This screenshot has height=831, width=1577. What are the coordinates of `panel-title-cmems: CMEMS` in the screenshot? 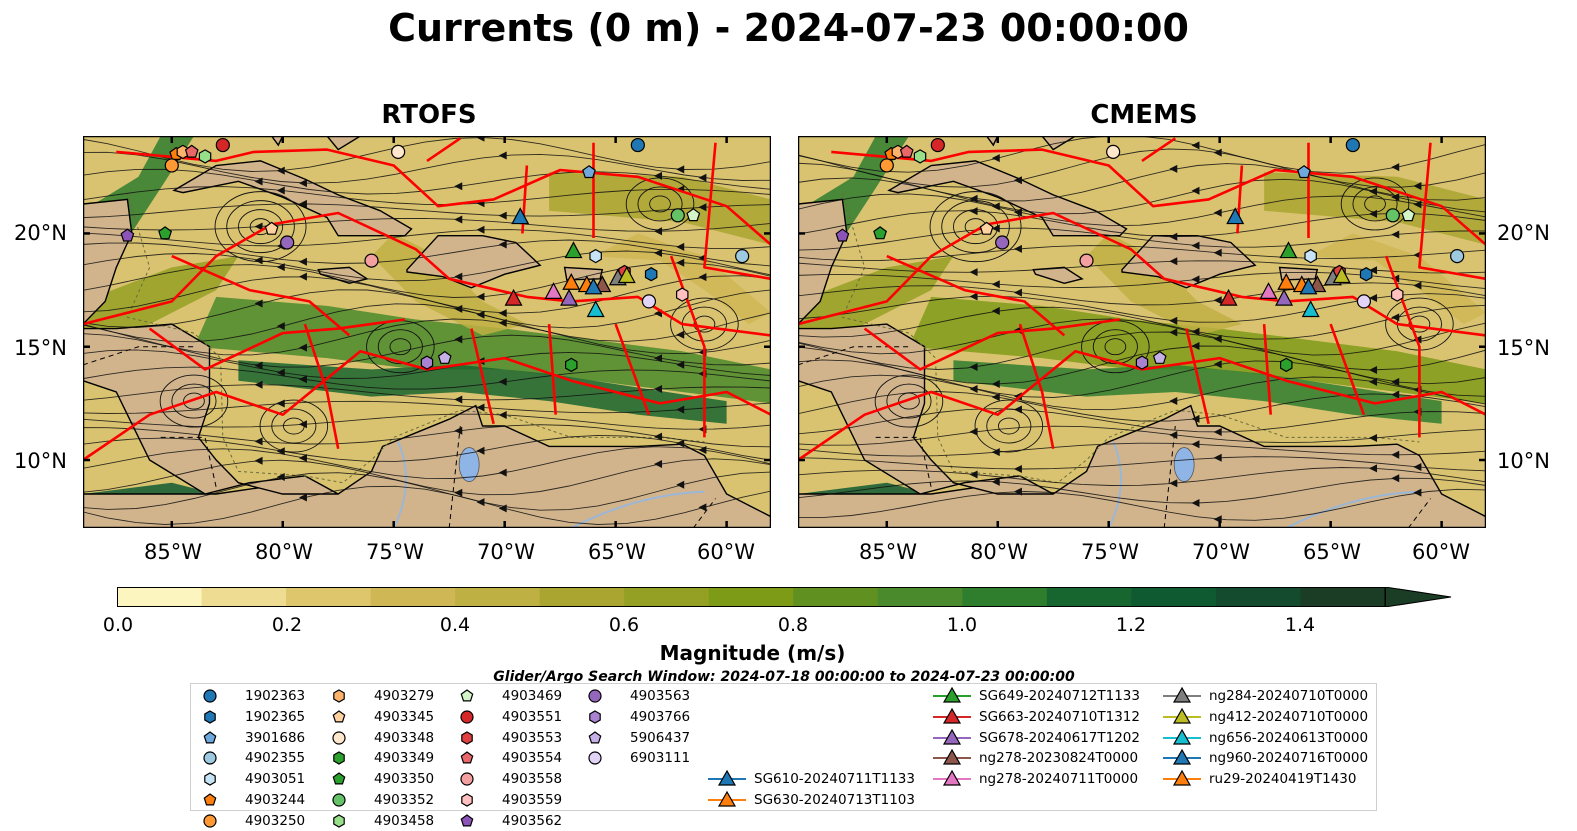 It's located at (1144, 115).